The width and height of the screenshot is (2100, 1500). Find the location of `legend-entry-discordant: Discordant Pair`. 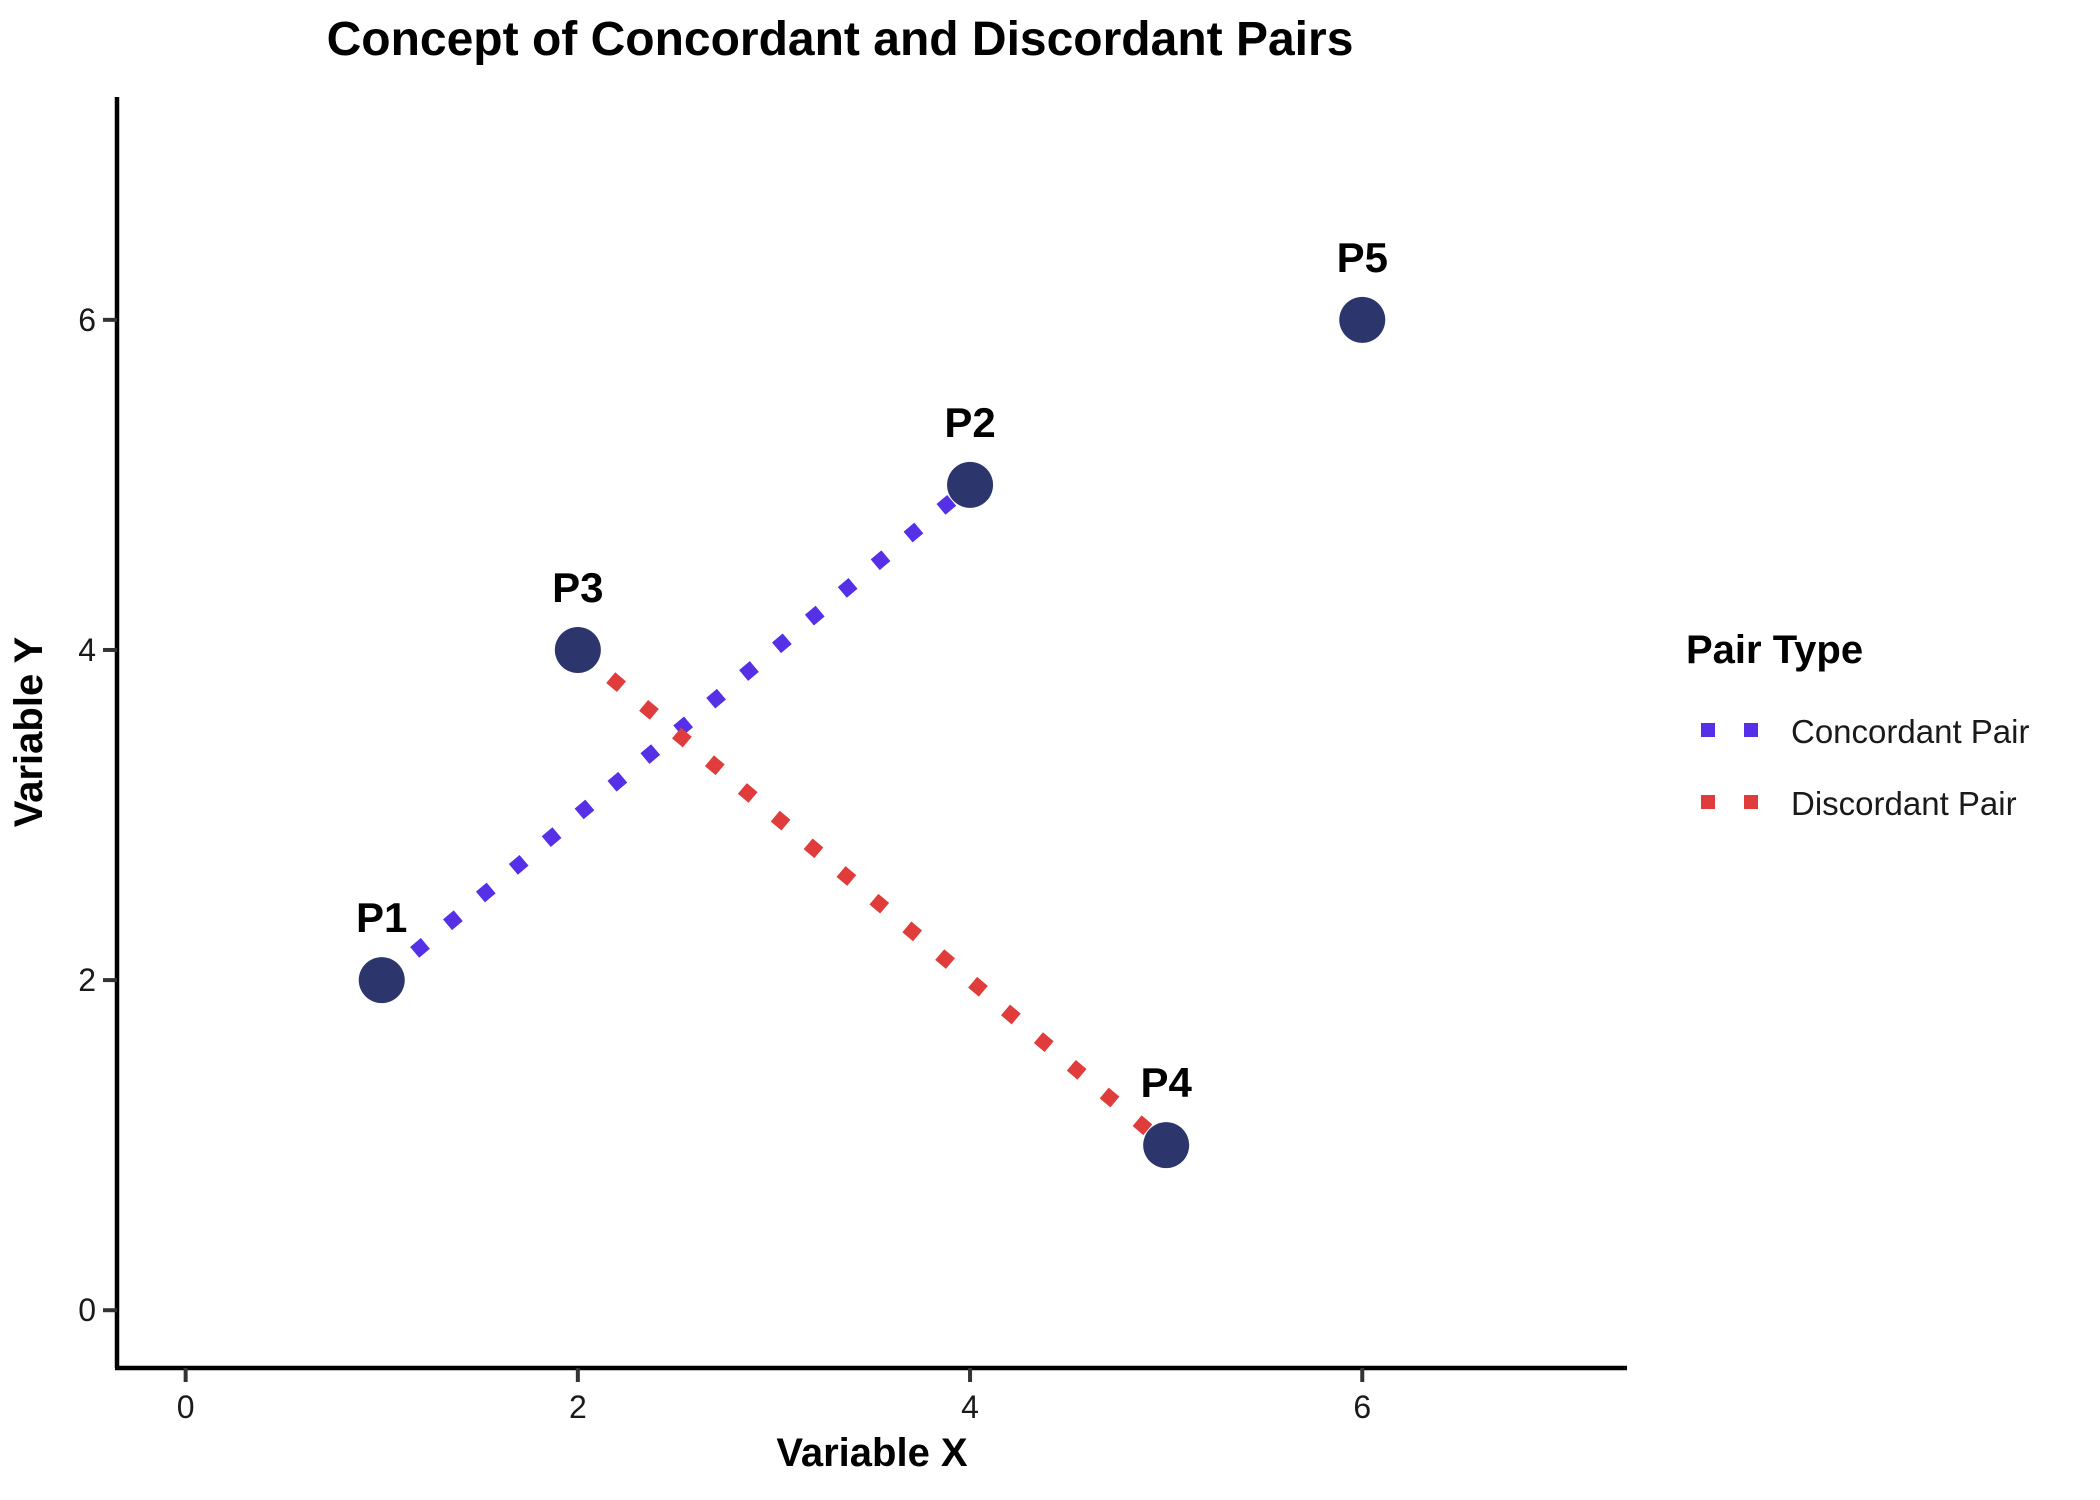

legend-entry-discordant: Discordant Pair is located at coordinates (1859, 803).